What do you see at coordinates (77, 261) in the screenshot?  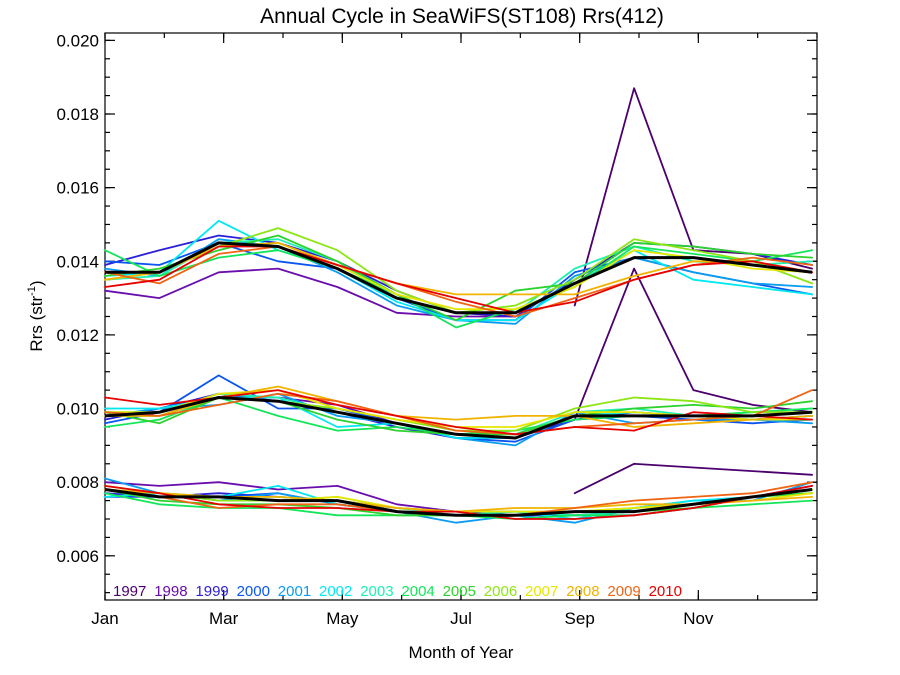 I see `y-tick-label: 0.014` at bounding box center [77, 261].